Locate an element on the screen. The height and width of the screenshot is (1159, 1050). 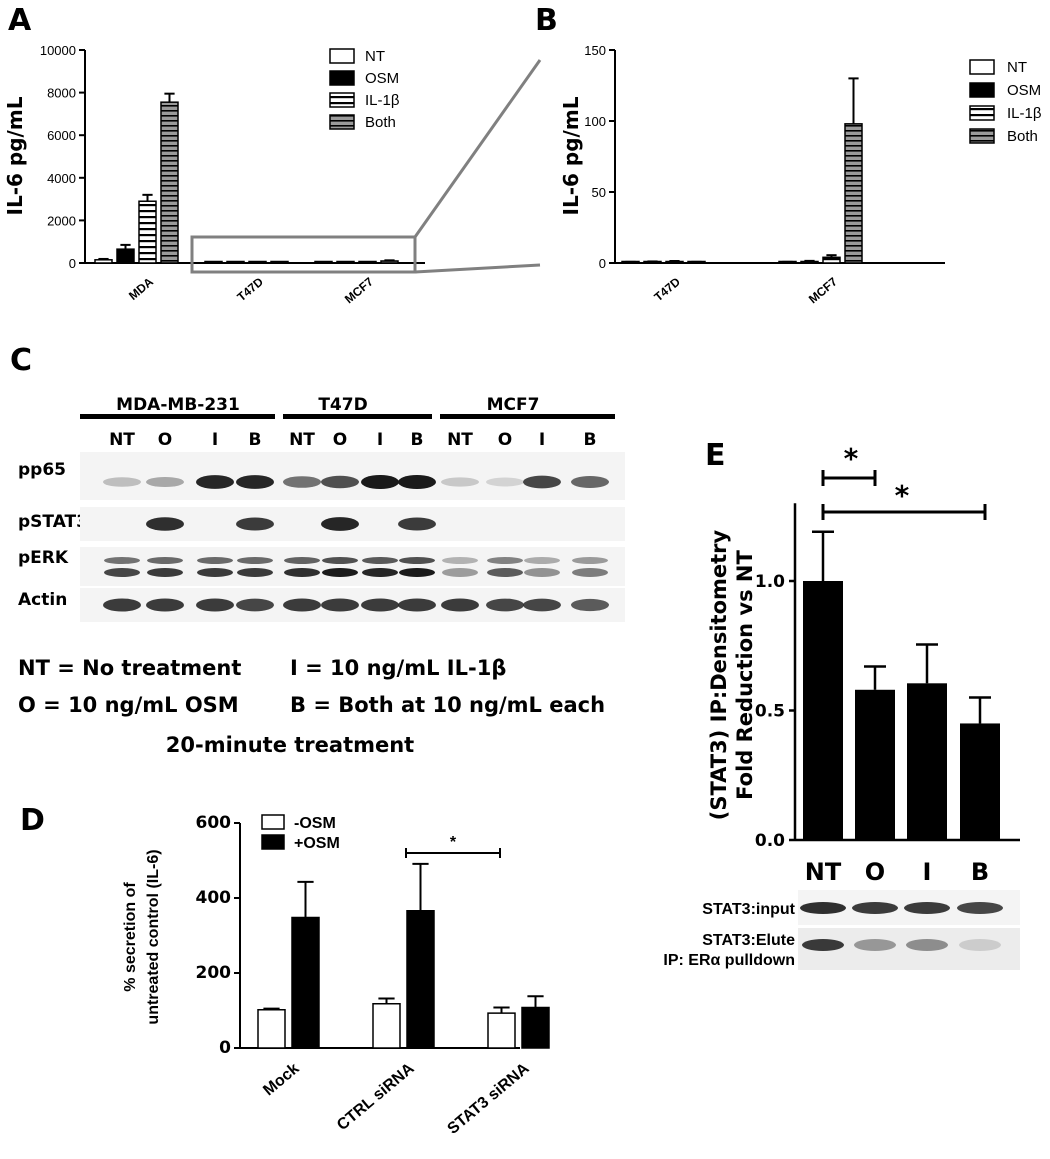
bar-IL-1β-MDA is located at coordinates (147, 232).